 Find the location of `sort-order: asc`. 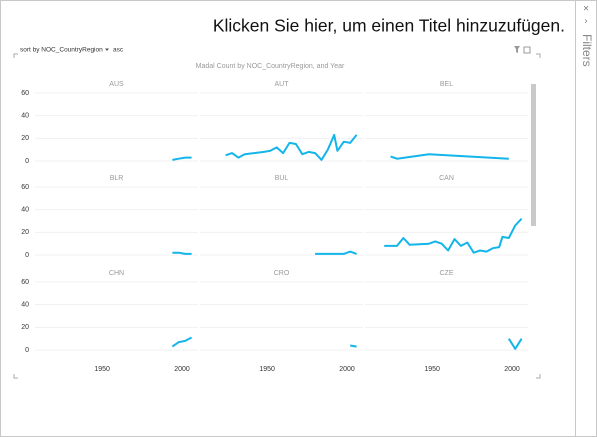

sort-order: asc is located at coordinates (118, 50).